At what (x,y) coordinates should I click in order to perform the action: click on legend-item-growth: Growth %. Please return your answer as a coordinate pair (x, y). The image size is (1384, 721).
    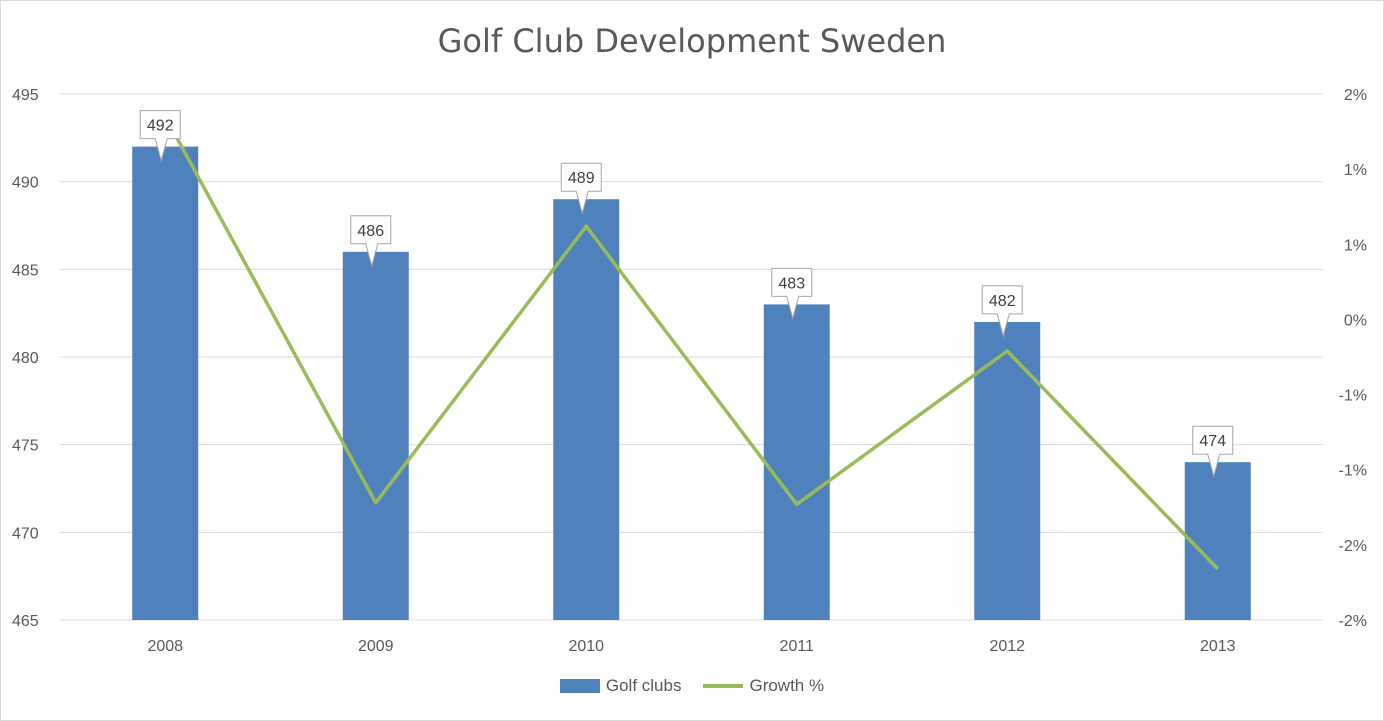
    Looking at the image, I should click on (763, 686).